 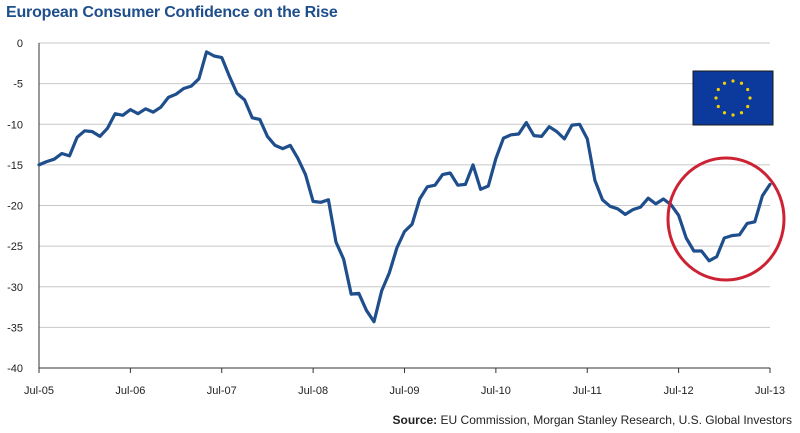 I want to click on x-tick-label: Jul-10, so click(x=496, y=391).